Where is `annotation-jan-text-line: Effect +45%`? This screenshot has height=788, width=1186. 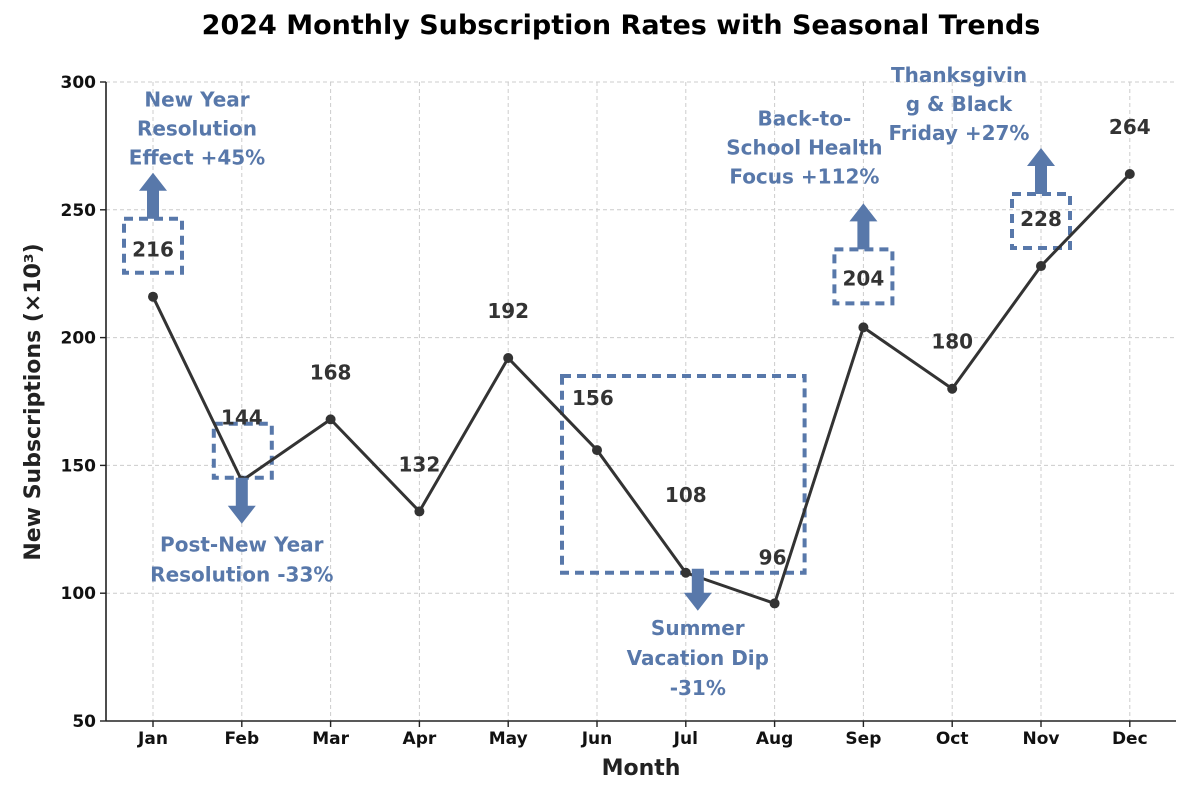 annotation-jan-text-line: Effect +45% is located at coordinates (197, 158).